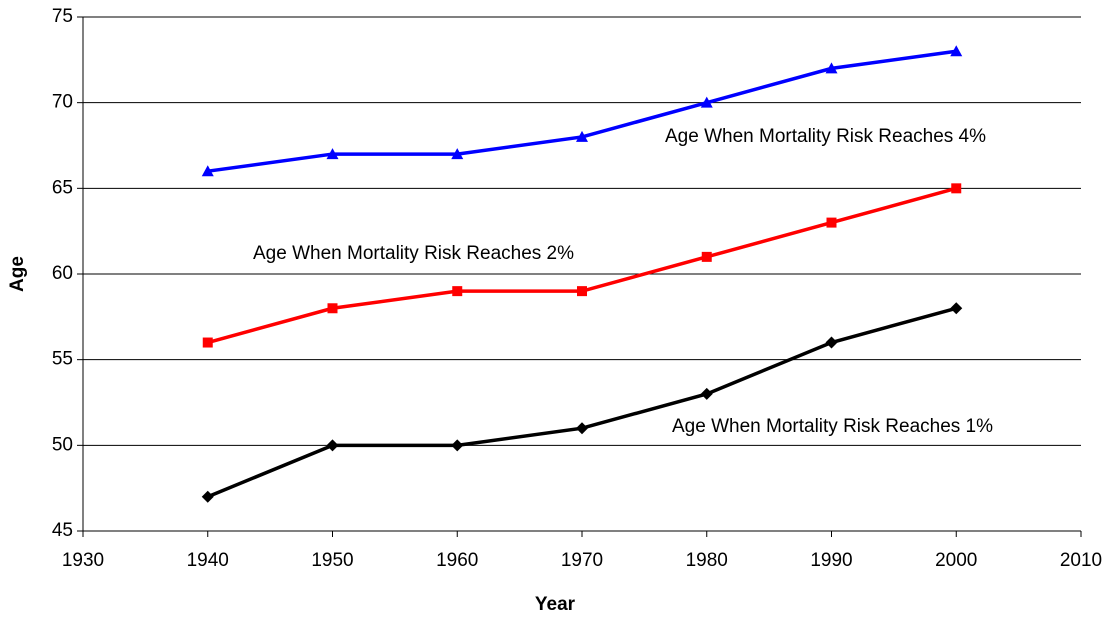 Image resolution: width=1115 pixels, height=621 pixels. I want to click on x-tick-label: 2000, so click(956, 560).